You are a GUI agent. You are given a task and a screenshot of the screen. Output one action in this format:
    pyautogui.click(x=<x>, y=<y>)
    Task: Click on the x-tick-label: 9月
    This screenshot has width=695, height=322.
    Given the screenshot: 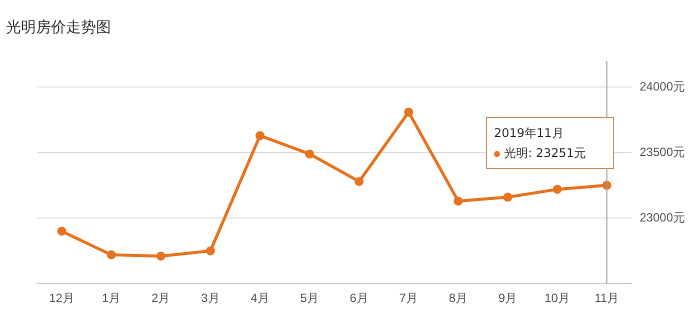 What is the action you would take?
    pyautogui.click(x=508, y=298)
    